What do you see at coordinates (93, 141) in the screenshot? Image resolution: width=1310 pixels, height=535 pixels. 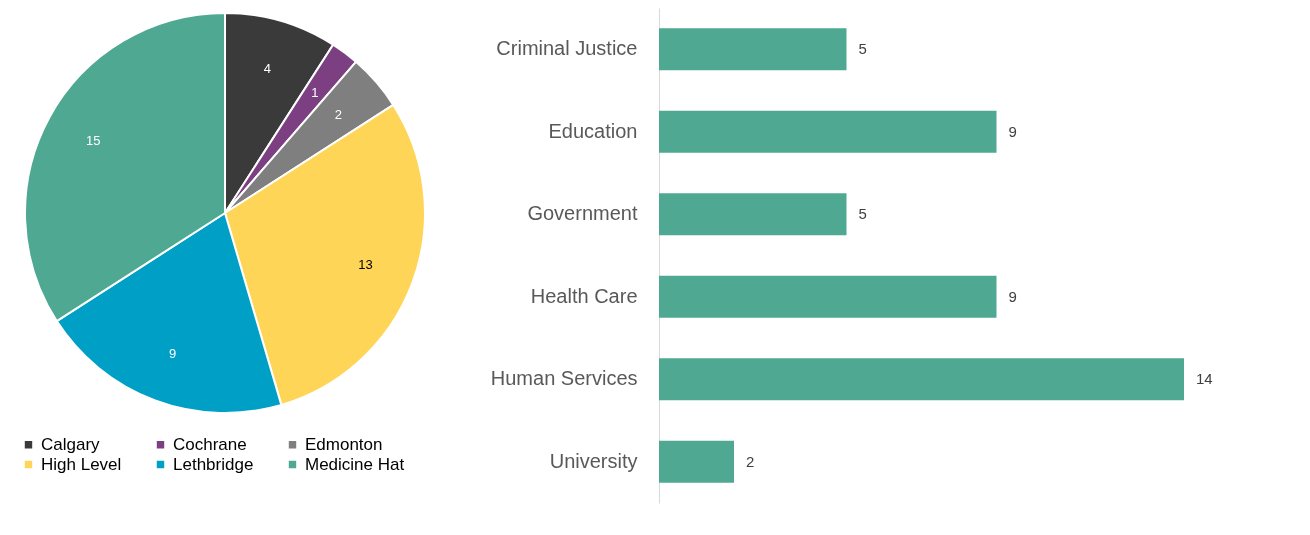 I see `data-label: 15` at bounding box center [93, 141].